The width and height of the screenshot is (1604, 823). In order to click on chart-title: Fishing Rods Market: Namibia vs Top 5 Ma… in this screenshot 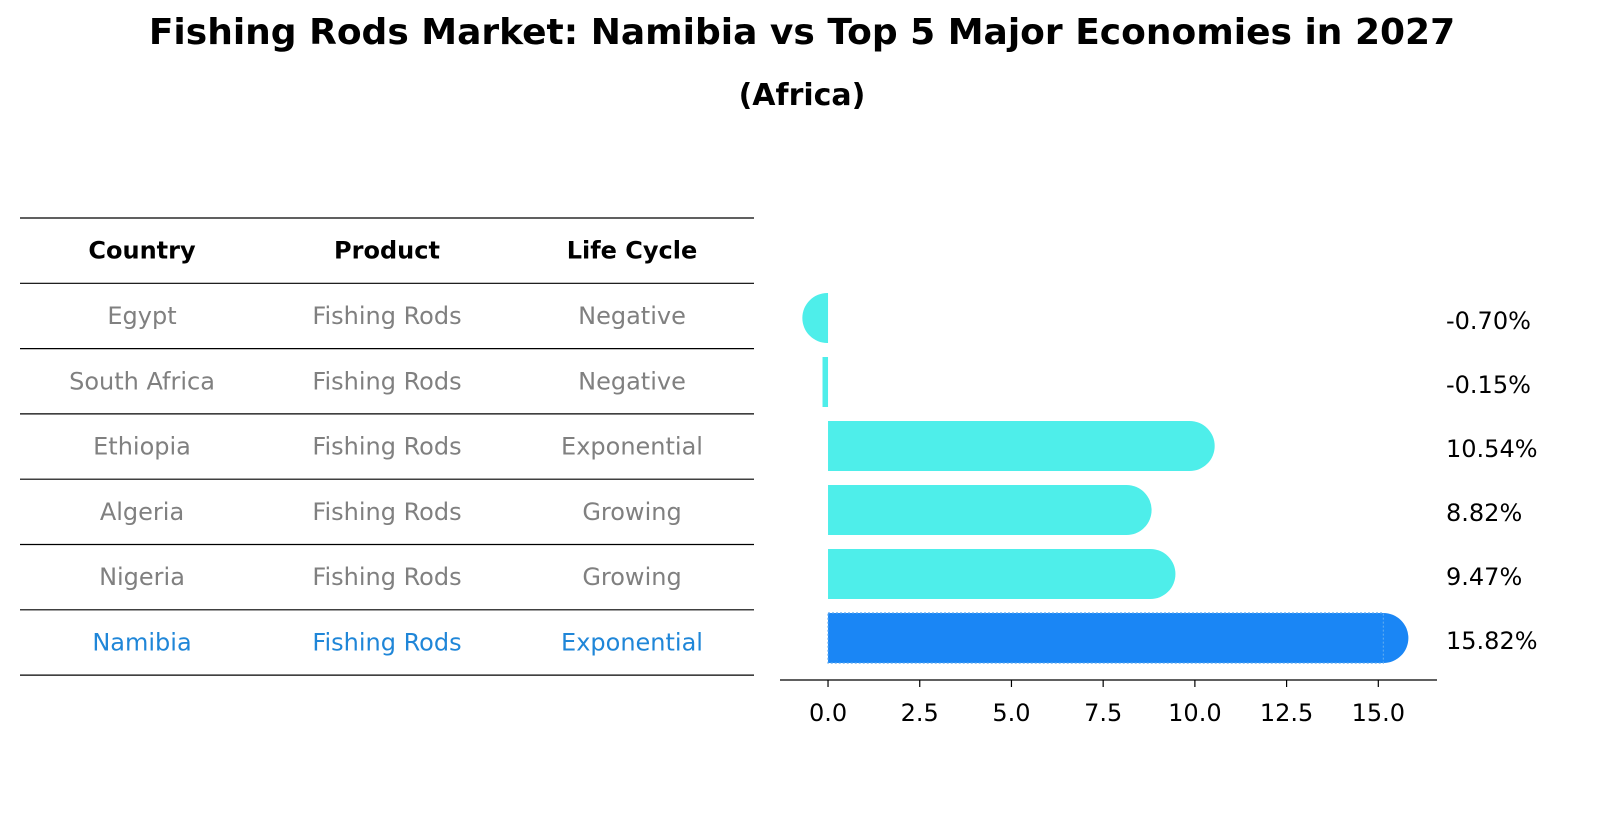, I will do `click(802, 32)`.